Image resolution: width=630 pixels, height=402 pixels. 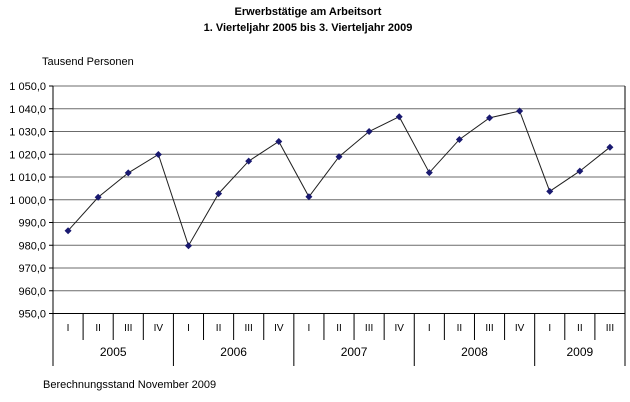 I want to click on y-tick-label: 1 020,0, so click(x=27, y=155).